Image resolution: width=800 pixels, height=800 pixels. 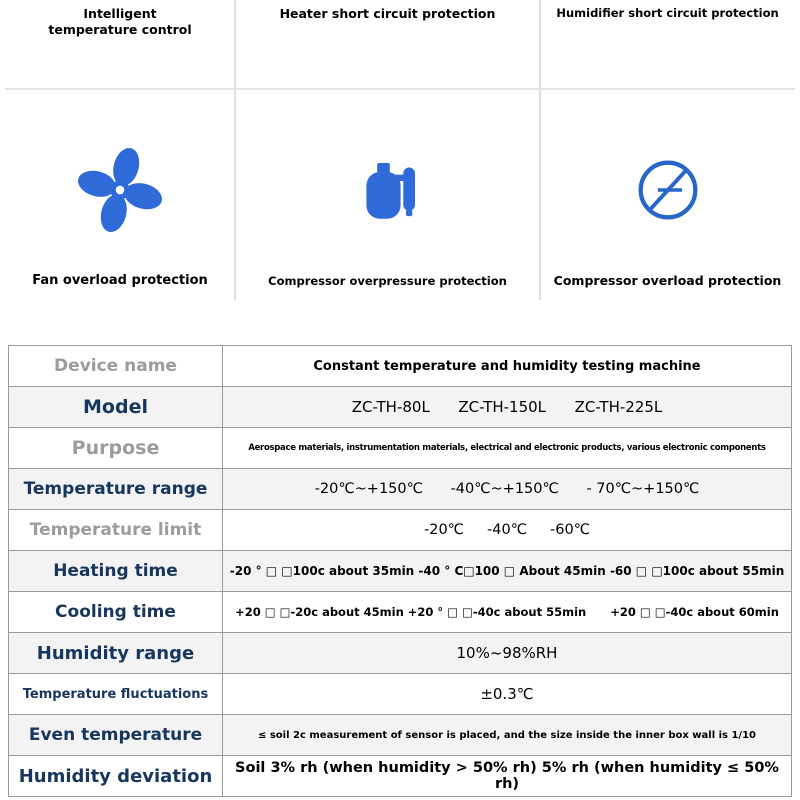 What do you see at coordinates (387, 13) in the screenshot?
I see `feature-title: Heater short circuit protection` at bounding box center [387, 13].